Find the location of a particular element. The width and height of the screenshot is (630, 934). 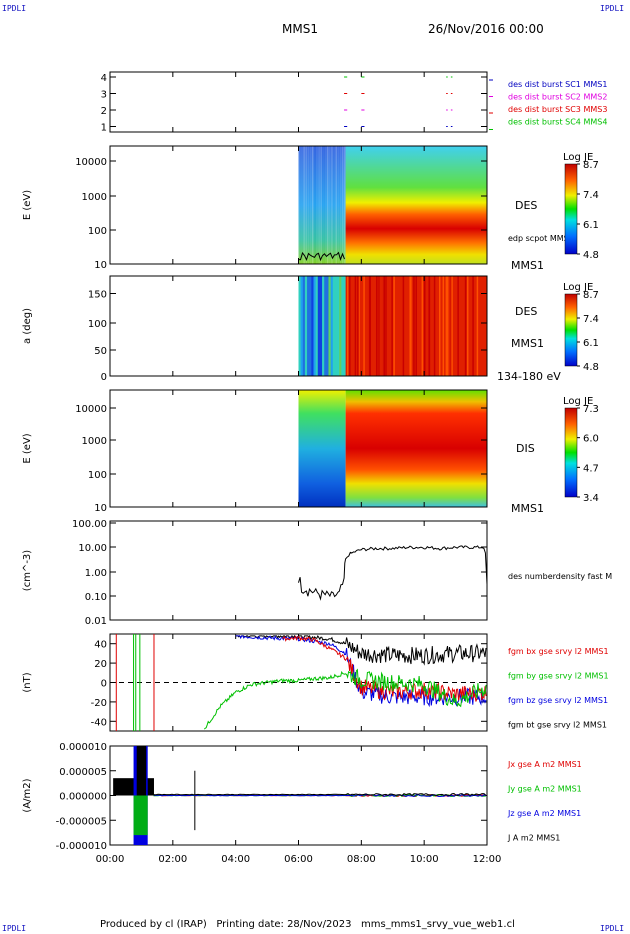

current-axis-label: (A/m2) is located at coordinates (27, 795).